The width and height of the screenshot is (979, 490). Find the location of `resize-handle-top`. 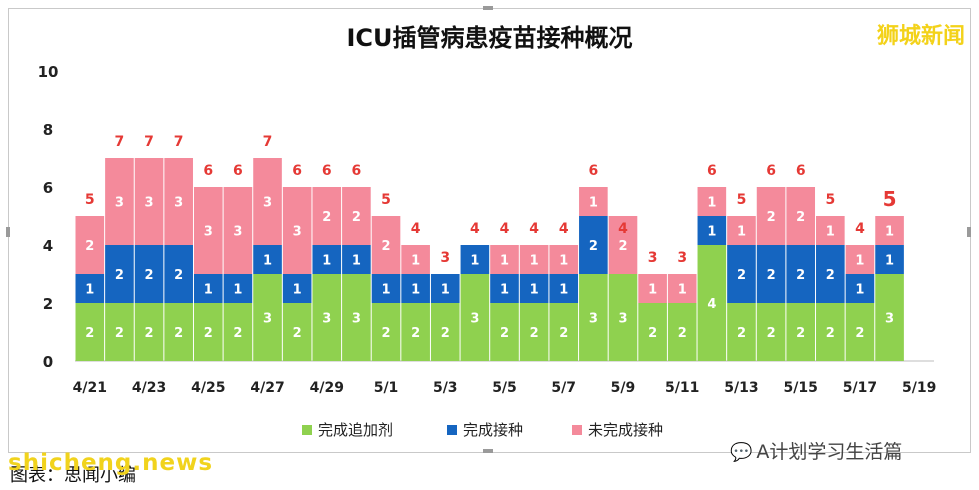

resize-handle-top is located at coordinates (488, 8).